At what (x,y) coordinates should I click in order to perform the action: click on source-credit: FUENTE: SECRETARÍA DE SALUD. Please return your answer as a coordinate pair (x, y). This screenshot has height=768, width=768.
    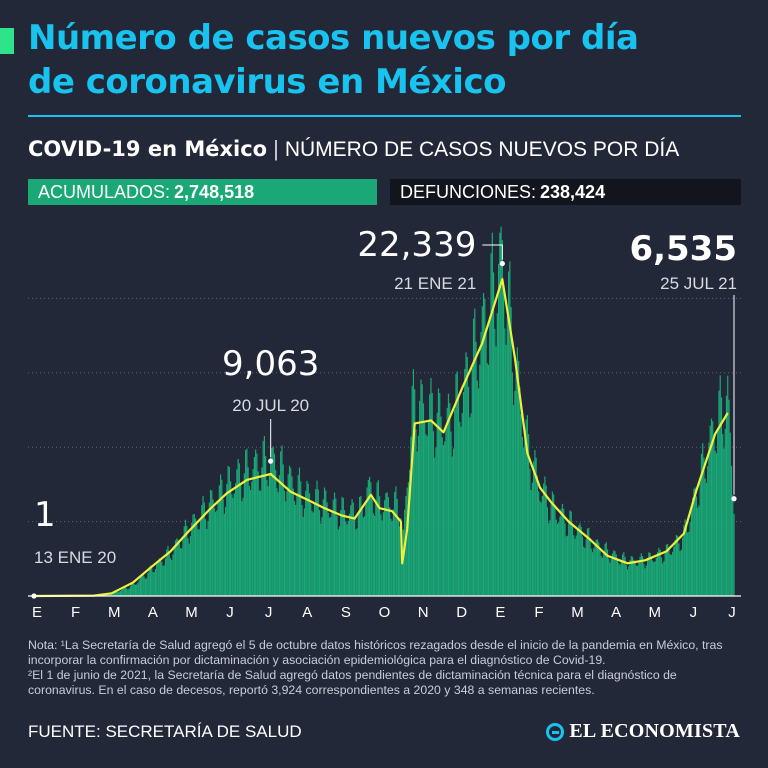
    Looking at the image, I should click on (165, 731).